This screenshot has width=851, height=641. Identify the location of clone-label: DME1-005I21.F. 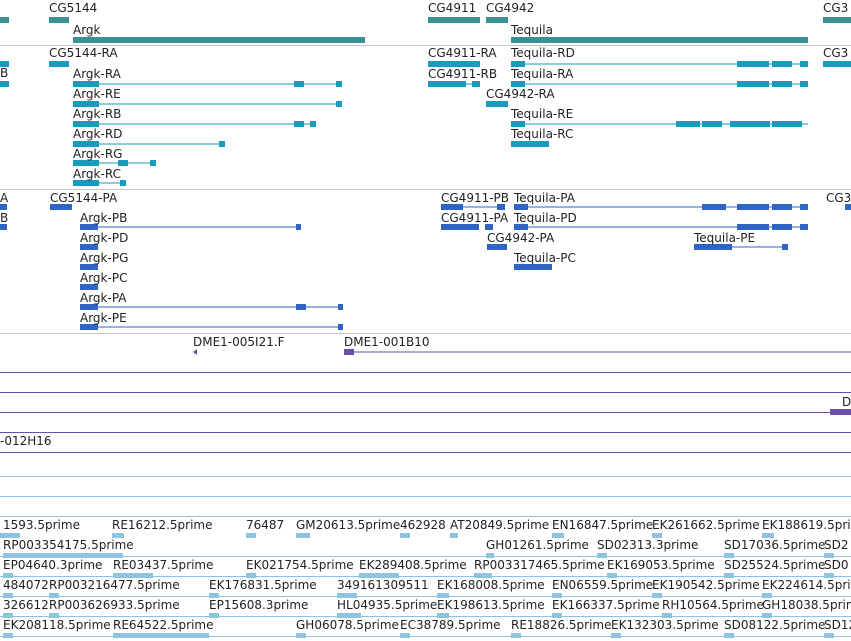
(239, 342).